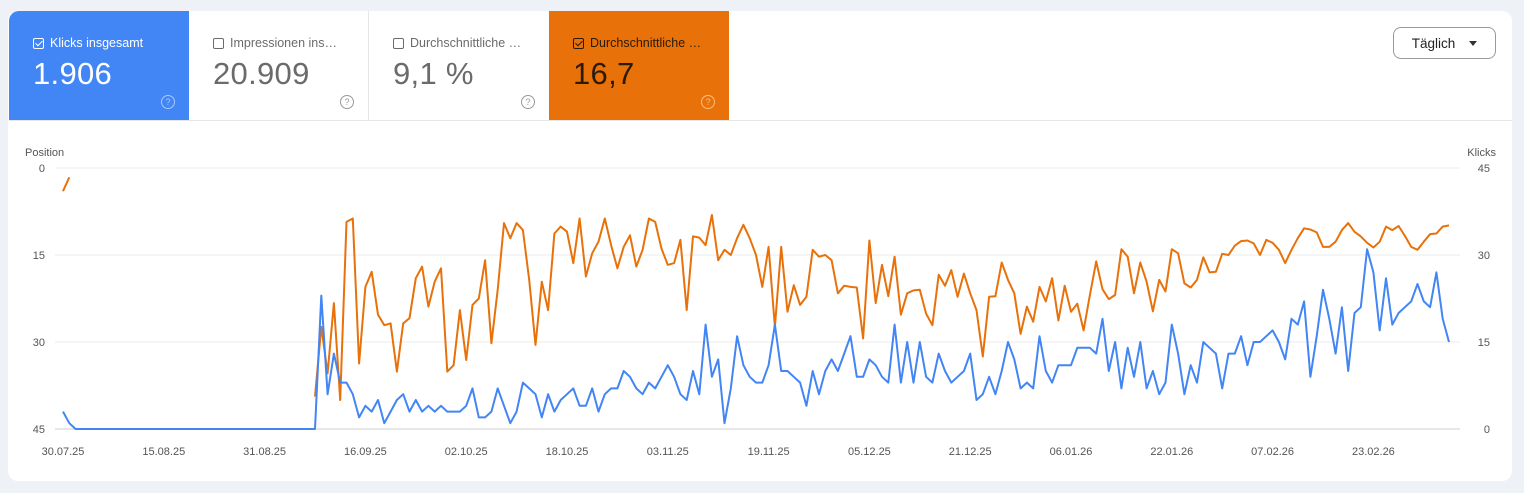  I want to click on metric-tile-ctr: Durchschnittliche … 9,1 % ?, so click(459, 66).